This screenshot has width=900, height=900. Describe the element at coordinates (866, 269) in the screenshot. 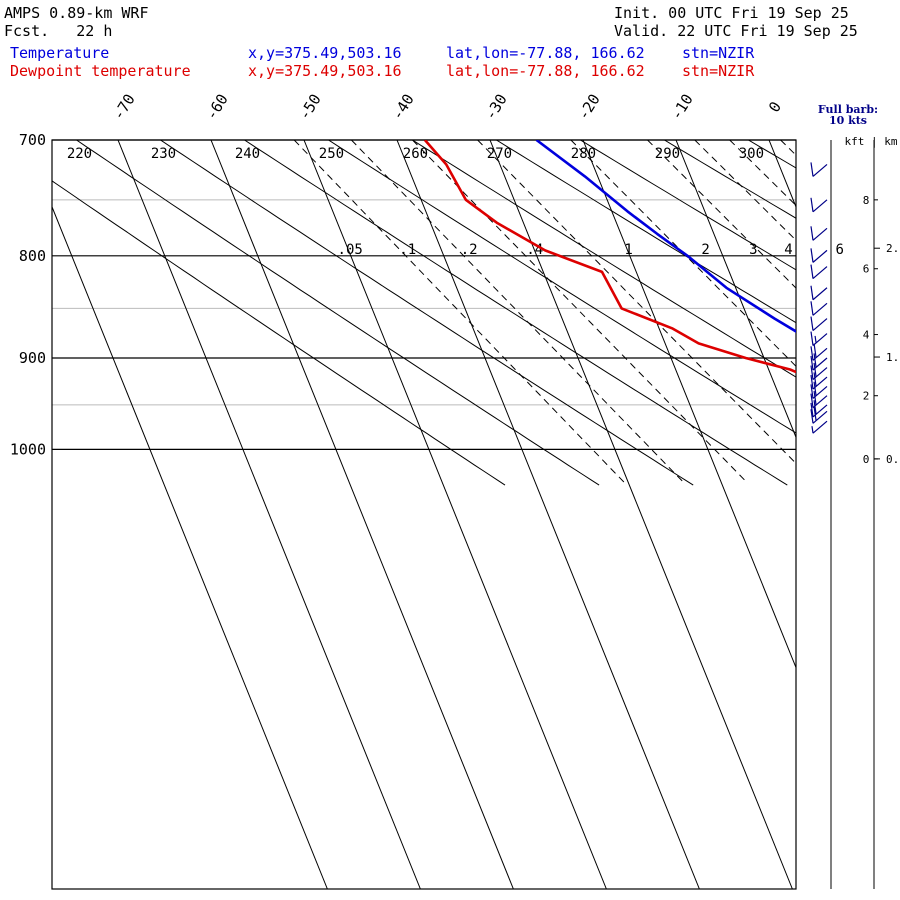

I see `kft-label-6: 6` at that location.